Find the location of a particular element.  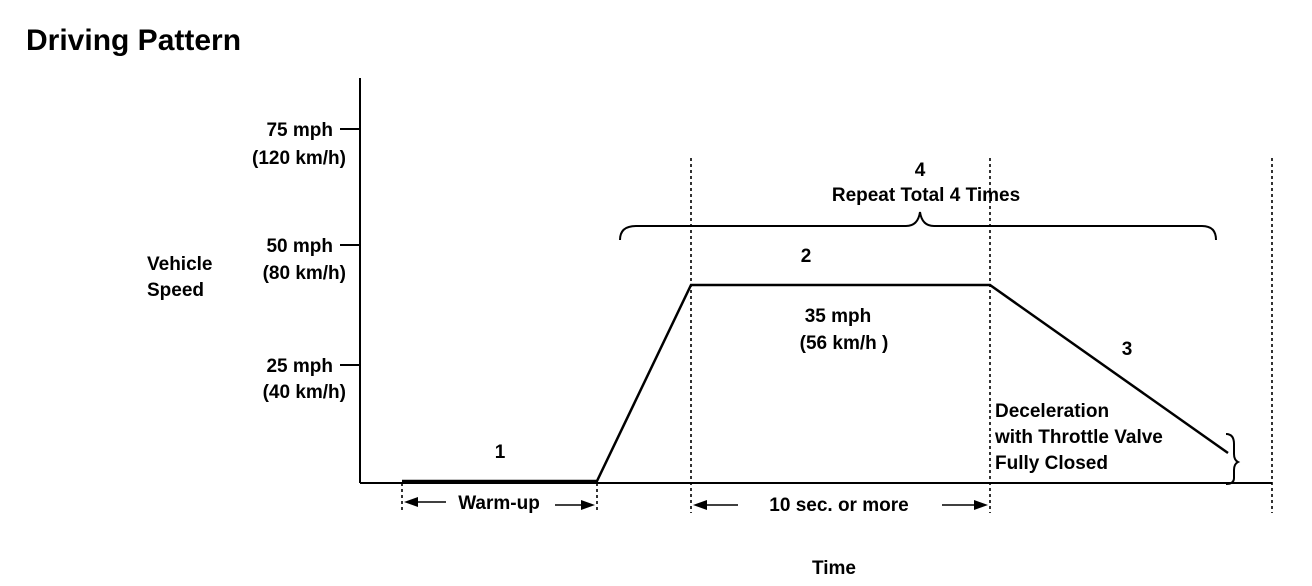

y-axis-label-line2: Speed is located at coordinates (175, 290).